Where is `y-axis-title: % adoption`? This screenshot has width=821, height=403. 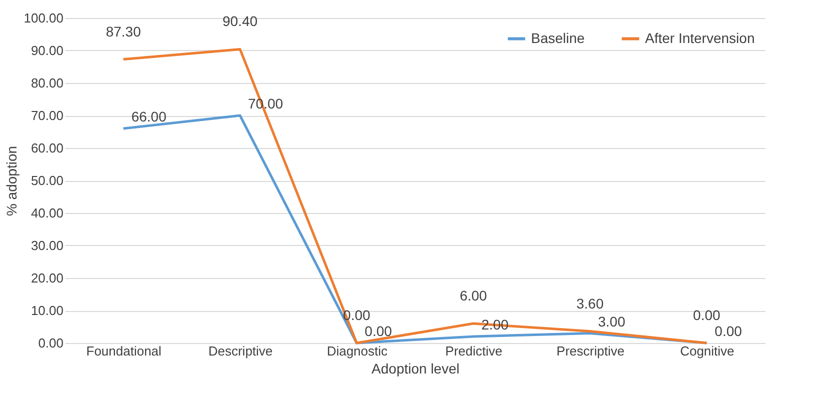 y-axis-title: % adoption is located at coordinates (12, 181).